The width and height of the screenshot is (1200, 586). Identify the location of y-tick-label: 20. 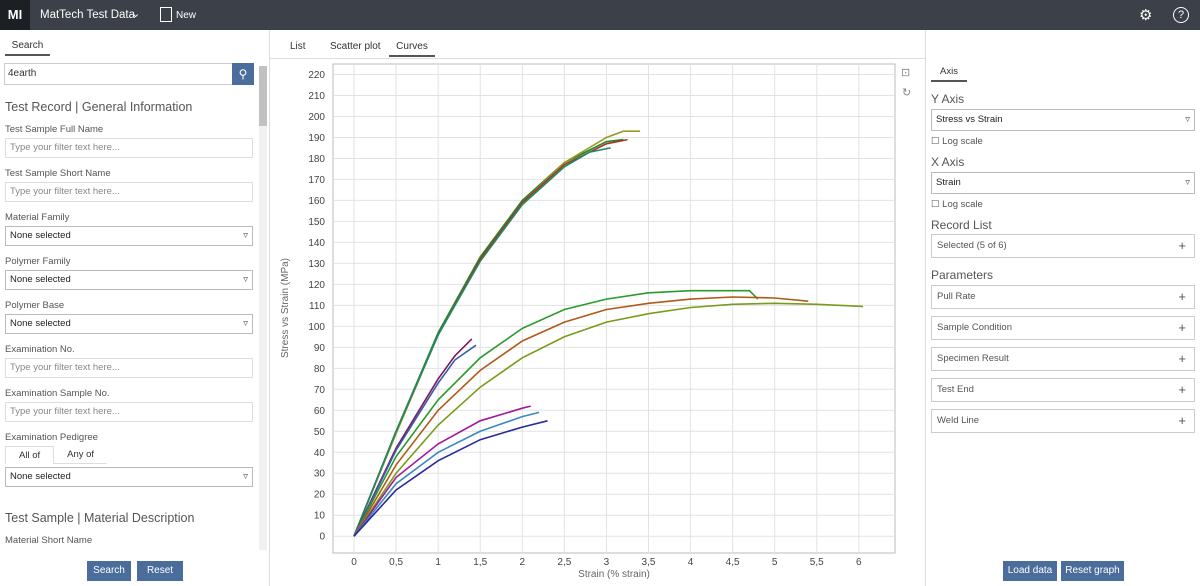
(320, 495).